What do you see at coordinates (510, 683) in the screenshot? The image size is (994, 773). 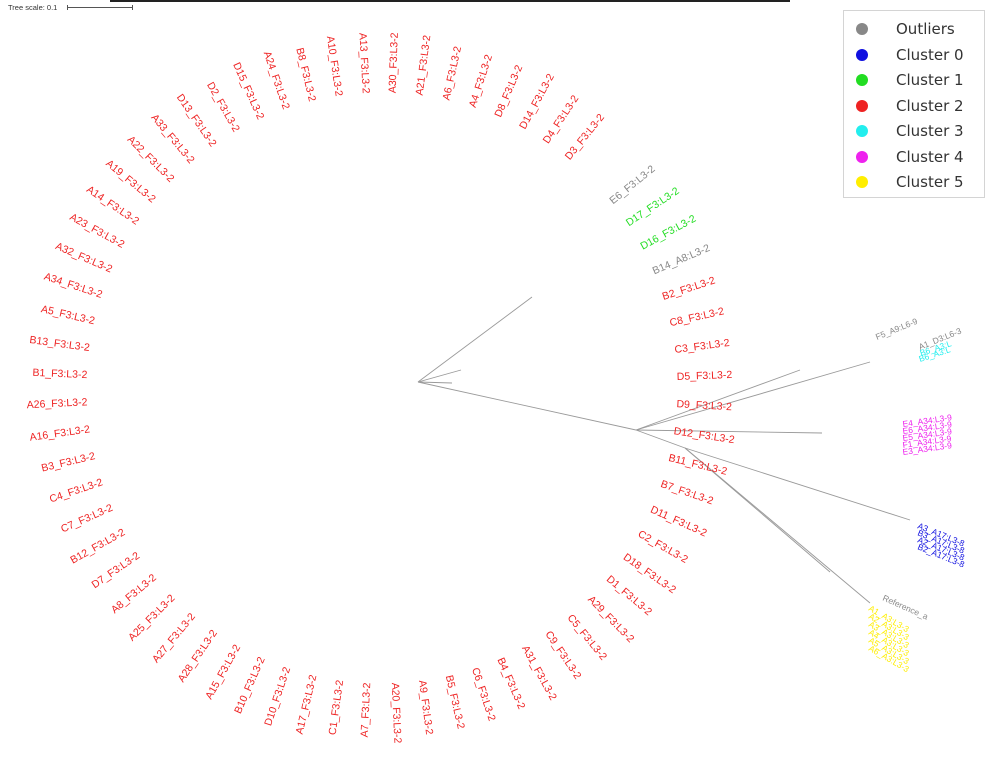 I see `tree-tip-label: B4_F3:L3-2` at bounding box center [510, 683].